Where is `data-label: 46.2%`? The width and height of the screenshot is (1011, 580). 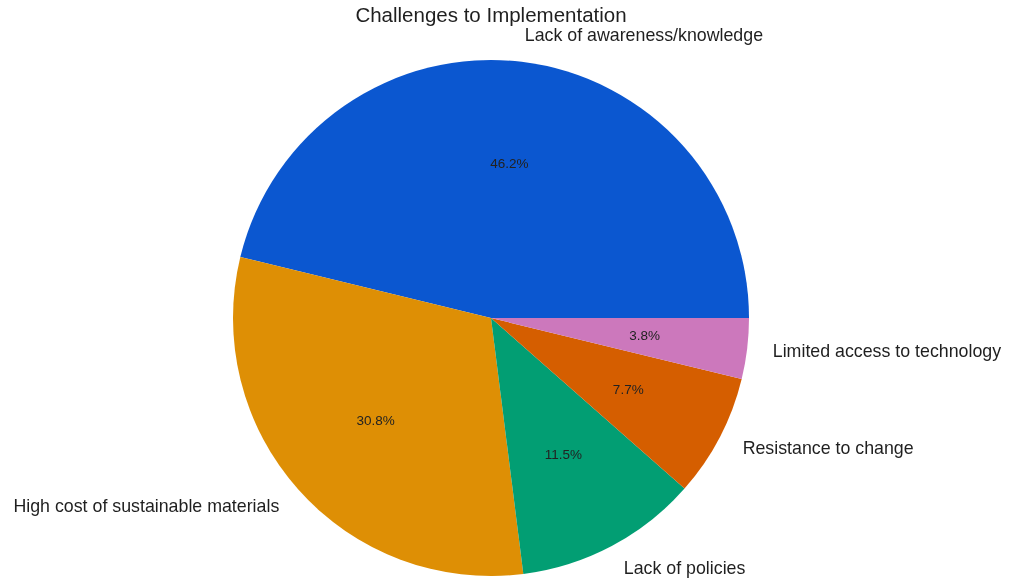
data-label: 46.2% is located at coordinates (509, 164).